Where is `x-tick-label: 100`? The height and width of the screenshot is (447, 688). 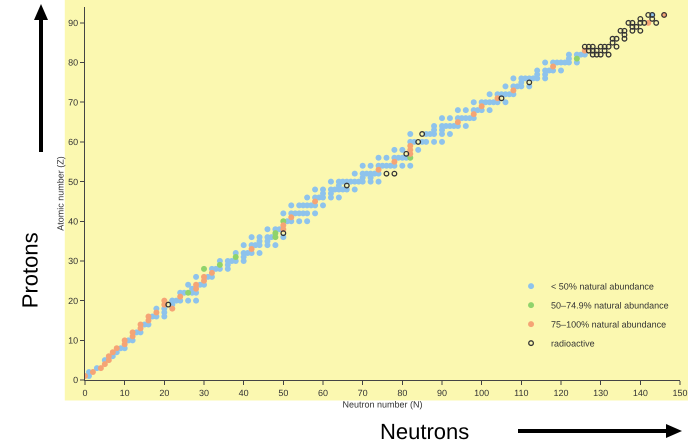
x-tick-label: 100 is located at coordinates (482, 393).